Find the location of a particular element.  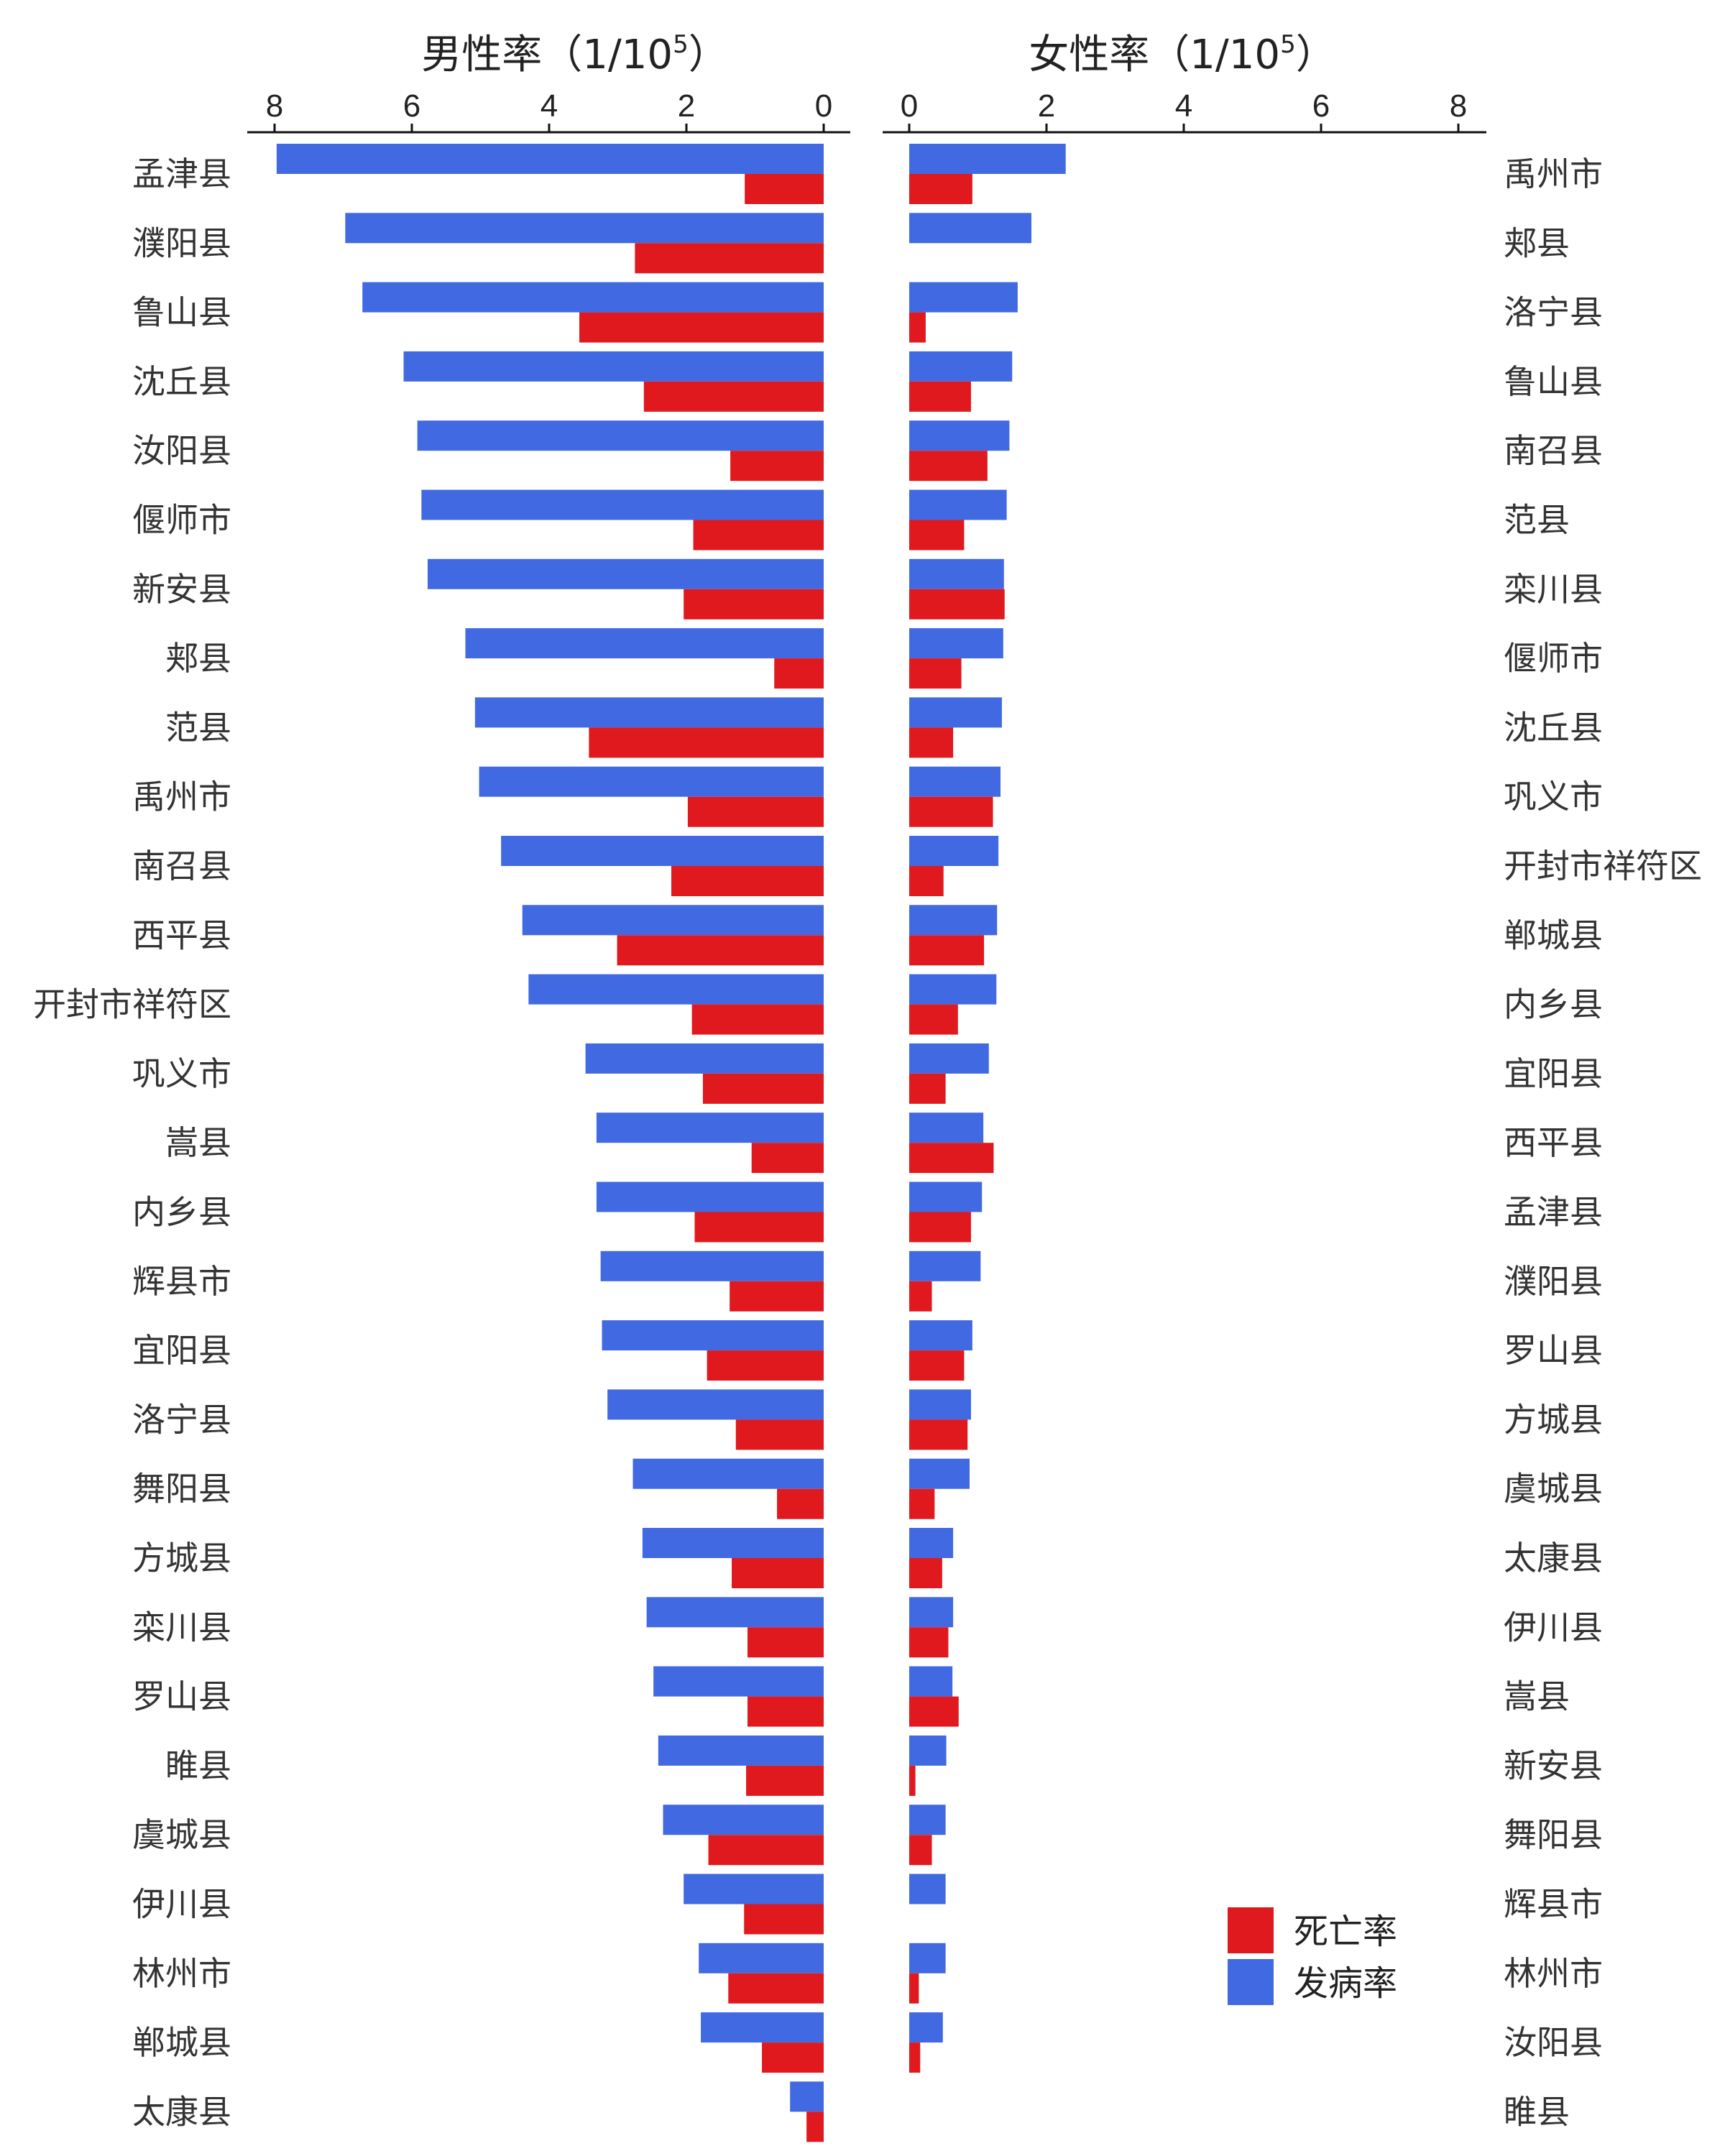

female-category-label: 新安县 is located at coordinates (1553, 1765).